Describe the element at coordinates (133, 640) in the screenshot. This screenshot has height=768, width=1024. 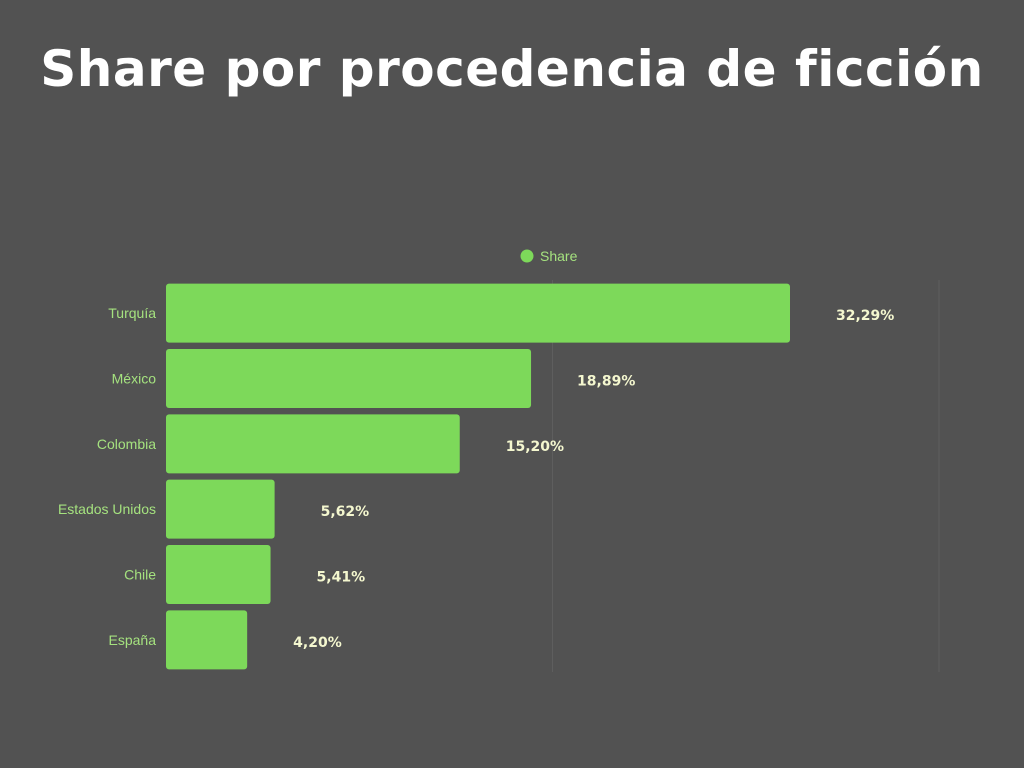
I see `category-label-5: España` at that location.